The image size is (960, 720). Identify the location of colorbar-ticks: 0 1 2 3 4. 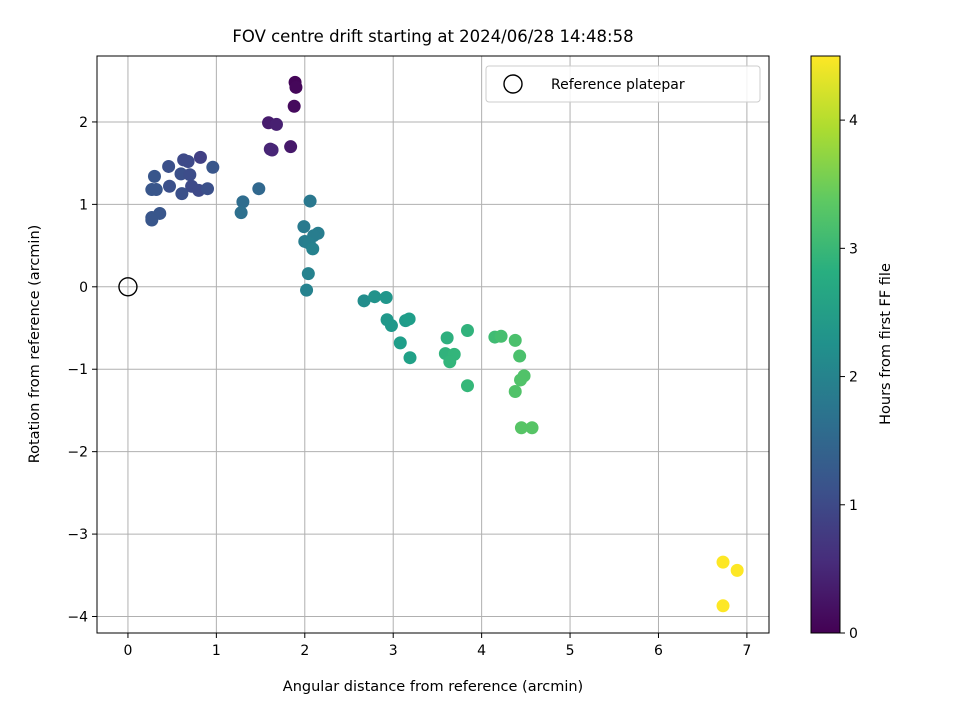
(849, 377).